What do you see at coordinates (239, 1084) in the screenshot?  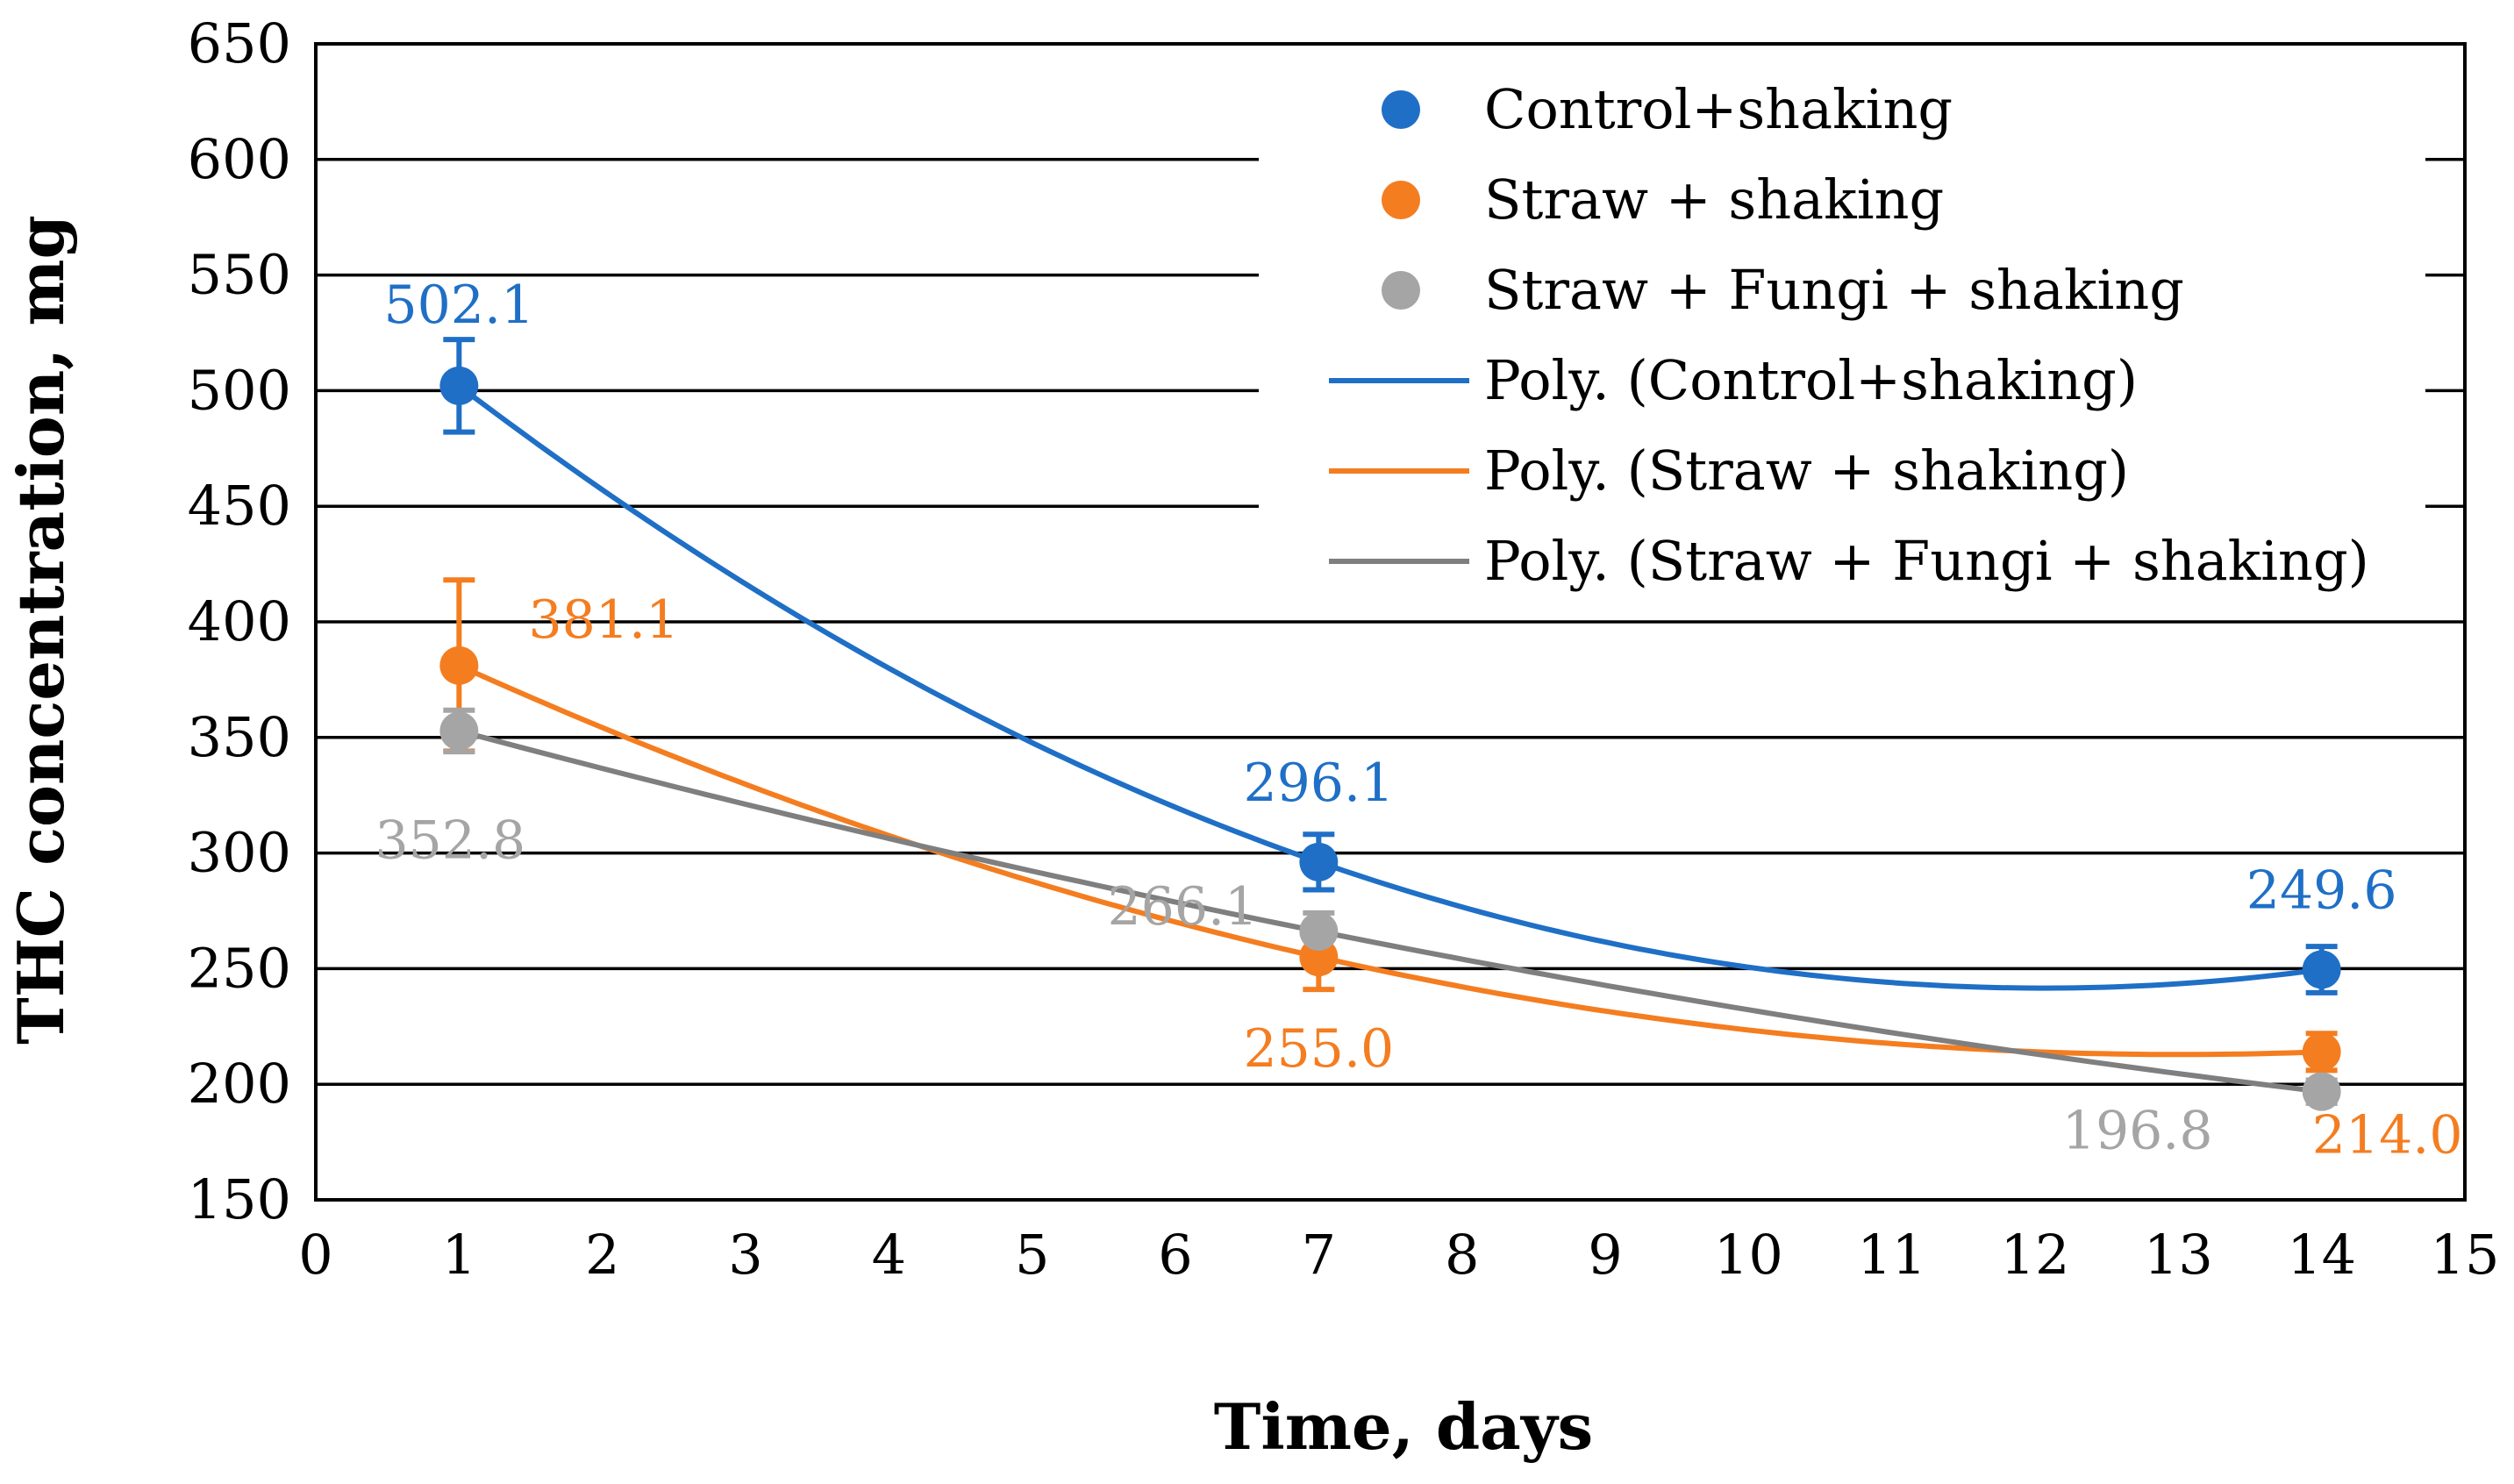 I see `y-tick-label: 200` at bounding box center [239, 1084].